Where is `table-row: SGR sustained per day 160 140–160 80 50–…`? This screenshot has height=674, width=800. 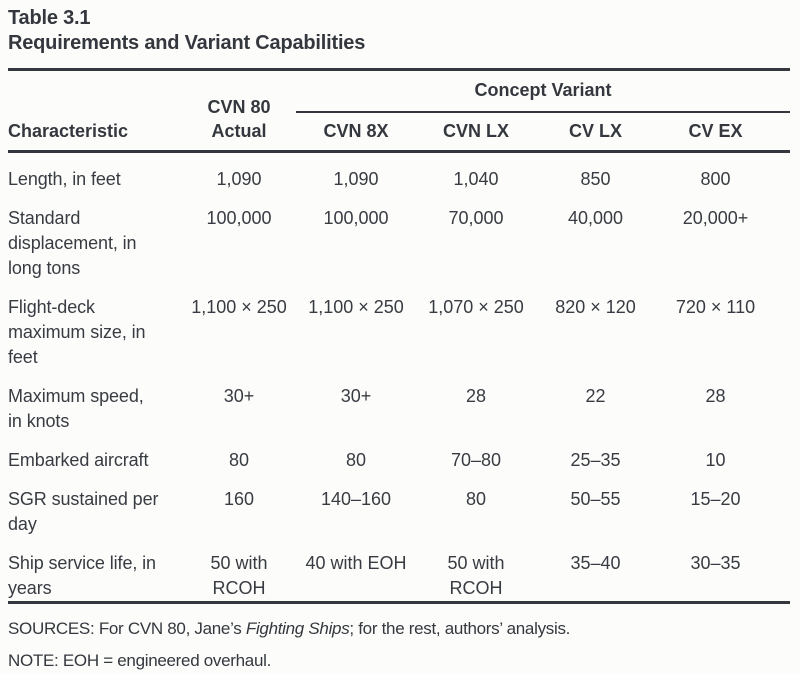 table-row: SGR sustained per day 160 140–160 80 50–… is located at coordinates (399, 505).